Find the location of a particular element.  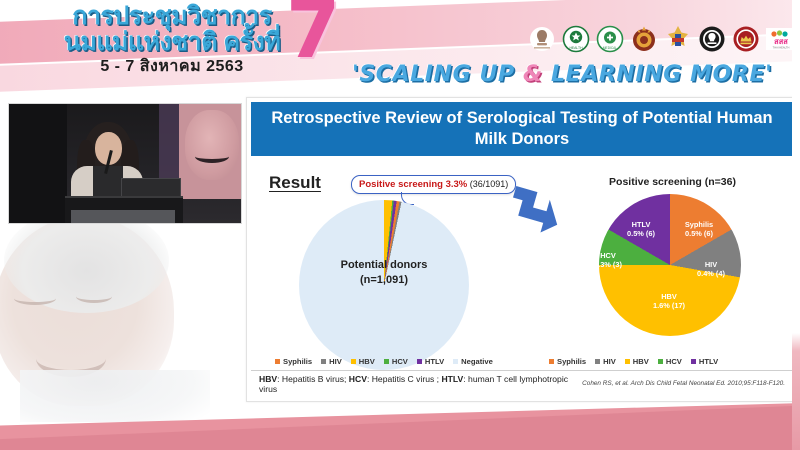

legend-label-hbv: HBV is located at coordinates (366, 361).